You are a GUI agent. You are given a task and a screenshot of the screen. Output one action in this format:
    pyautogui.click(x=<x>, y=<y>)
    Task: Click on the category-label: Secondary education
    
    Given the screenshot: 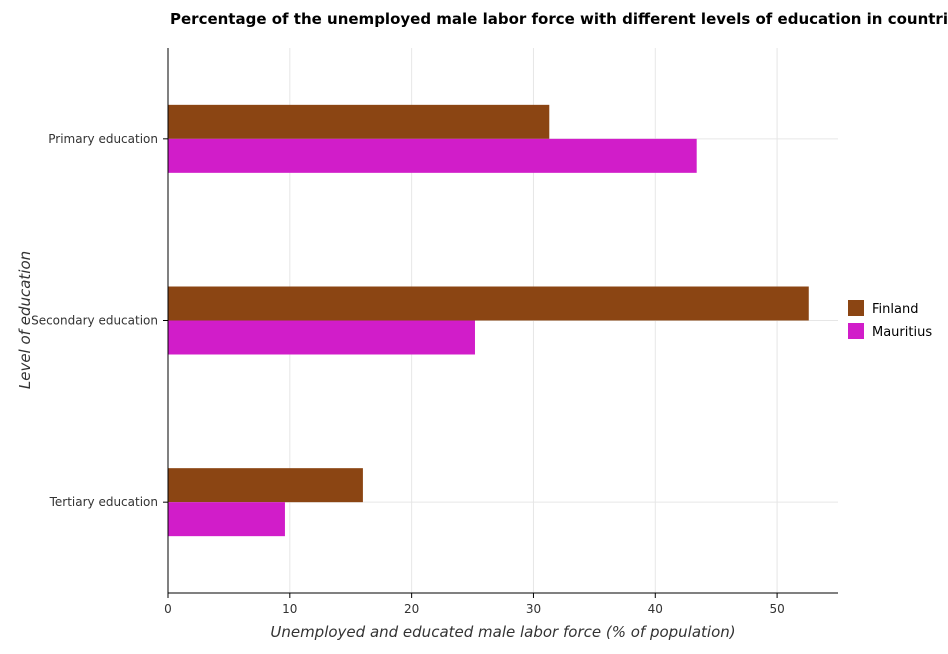 What is the action you would take?
    pyautogui.click(x=94, y=321)
    